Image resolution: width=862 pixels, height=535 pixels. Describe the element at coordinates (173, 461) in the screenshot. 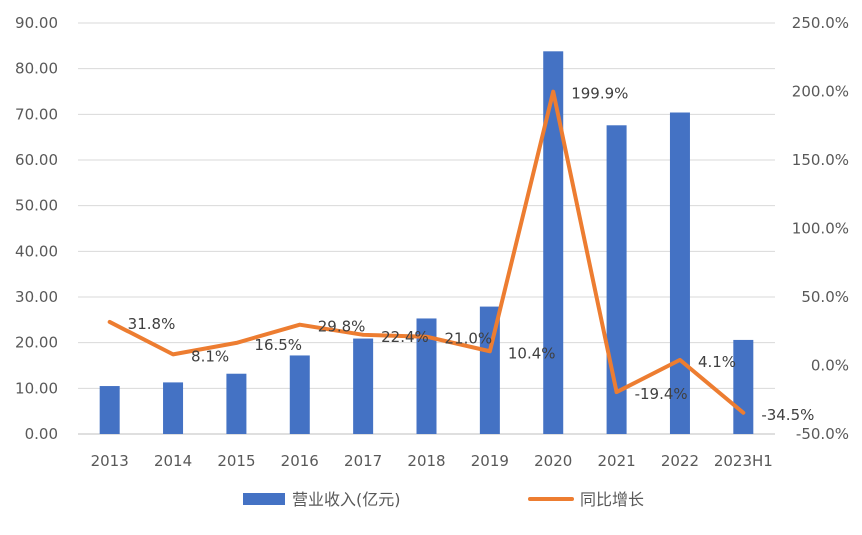

I see `x-axis-tick-label: 2014` at that location.